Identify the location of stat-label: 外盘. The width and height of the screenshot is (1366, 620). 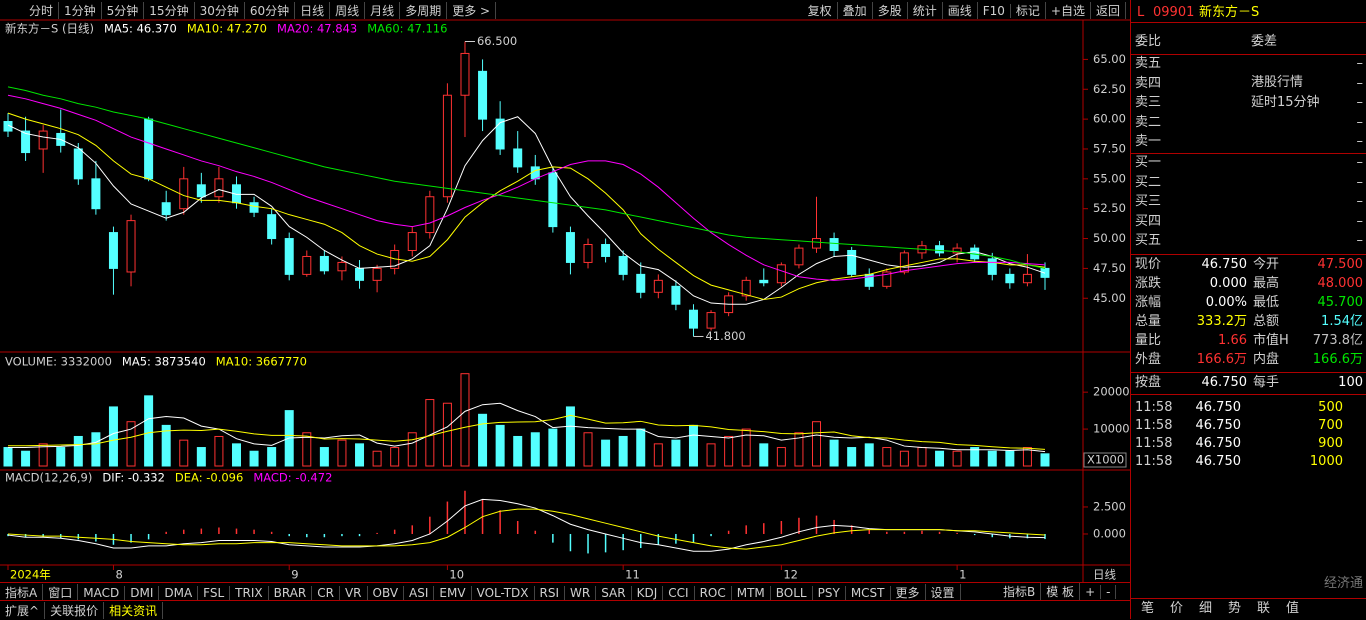
(1148, 359).